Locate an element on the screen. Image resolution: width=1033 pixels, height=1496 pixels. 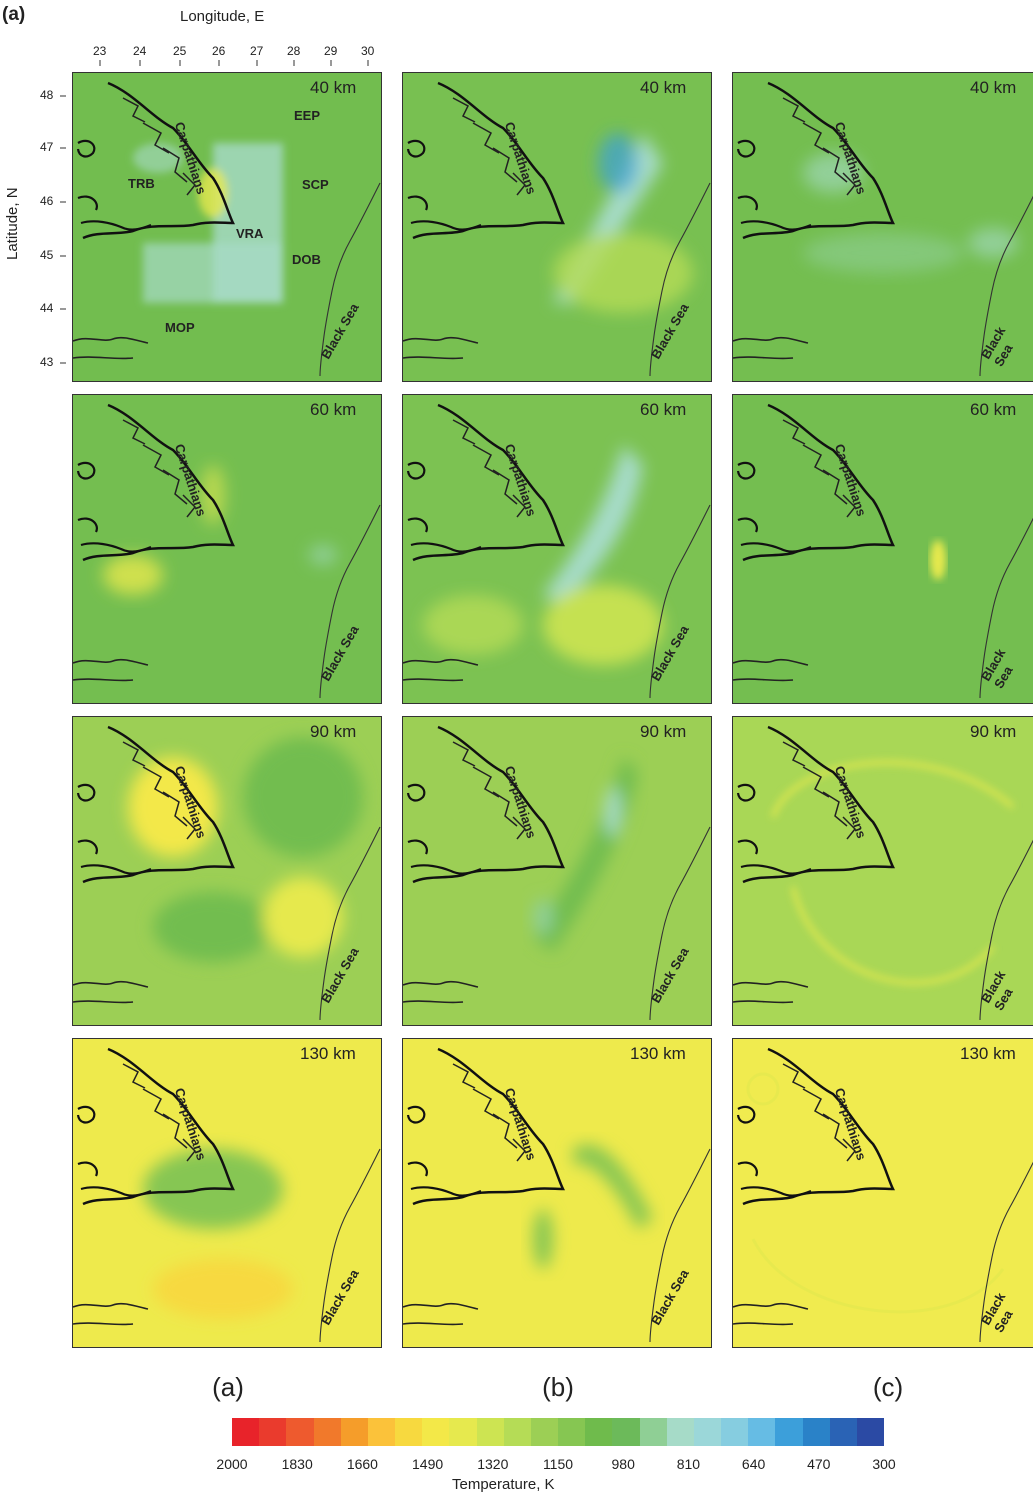
lat-tick: 46 is located at coordinates (47, 201).